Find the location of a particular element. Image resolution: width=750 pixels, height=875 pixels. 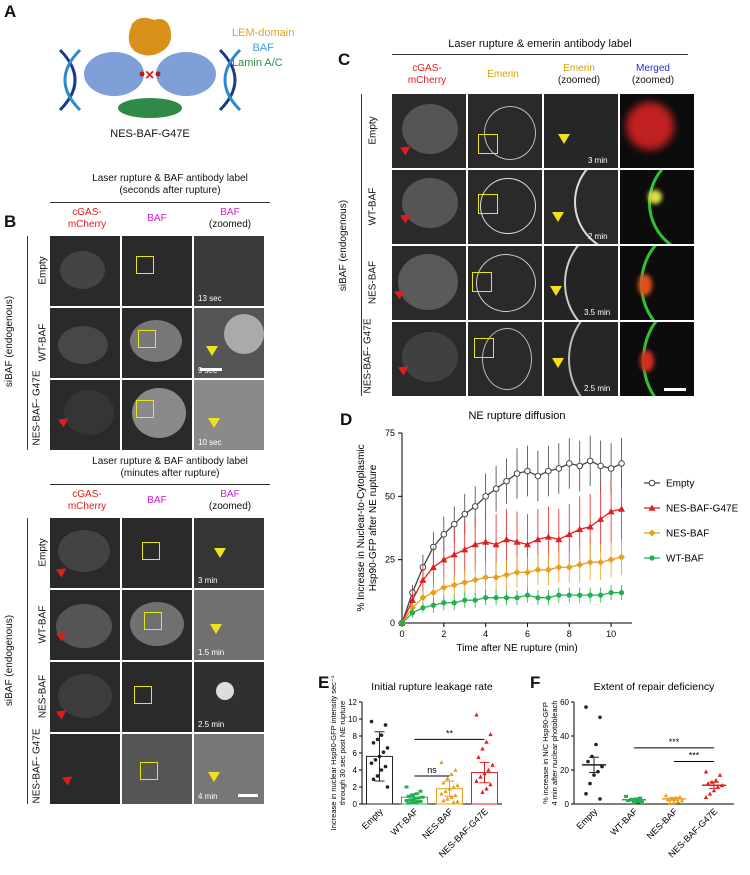

b-top-row-empty: Empty is located at coordinates (43, 270).